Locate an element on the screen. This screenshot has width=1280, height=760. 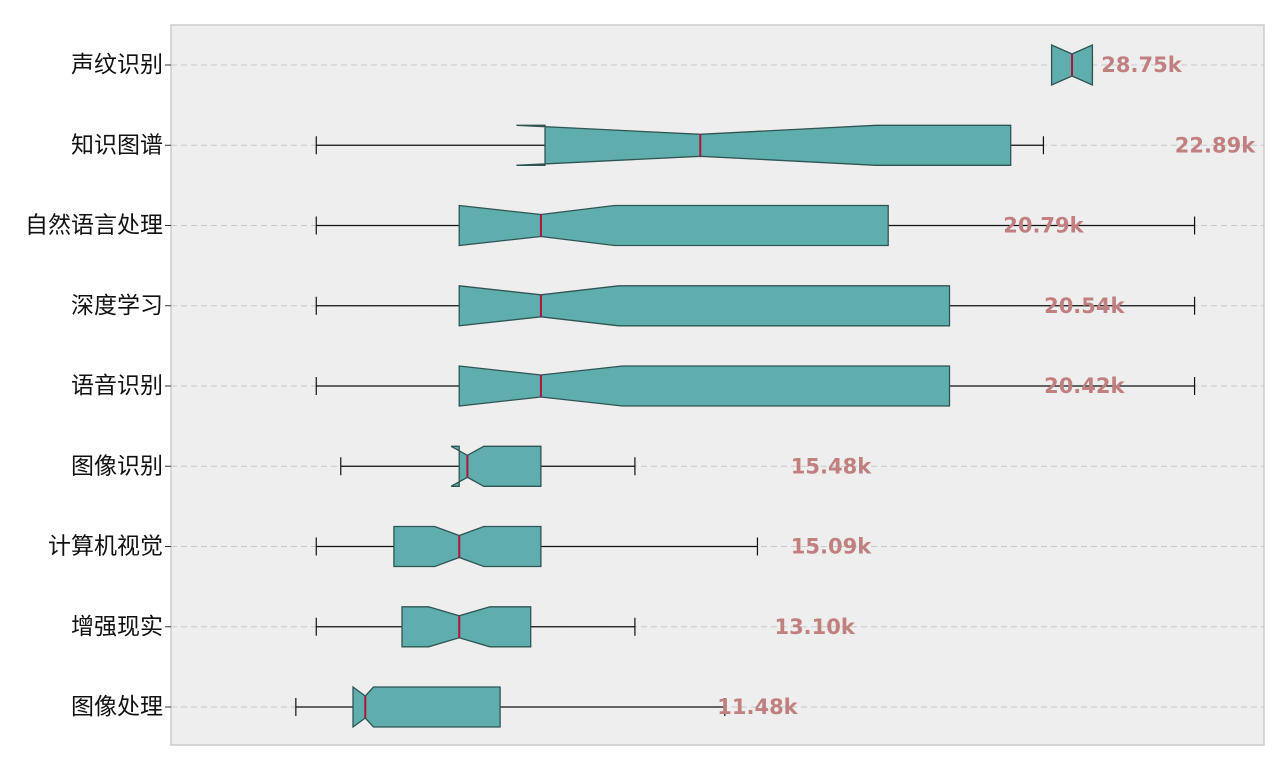
category-label: 增强现实 is located at coordinates (117, 627).